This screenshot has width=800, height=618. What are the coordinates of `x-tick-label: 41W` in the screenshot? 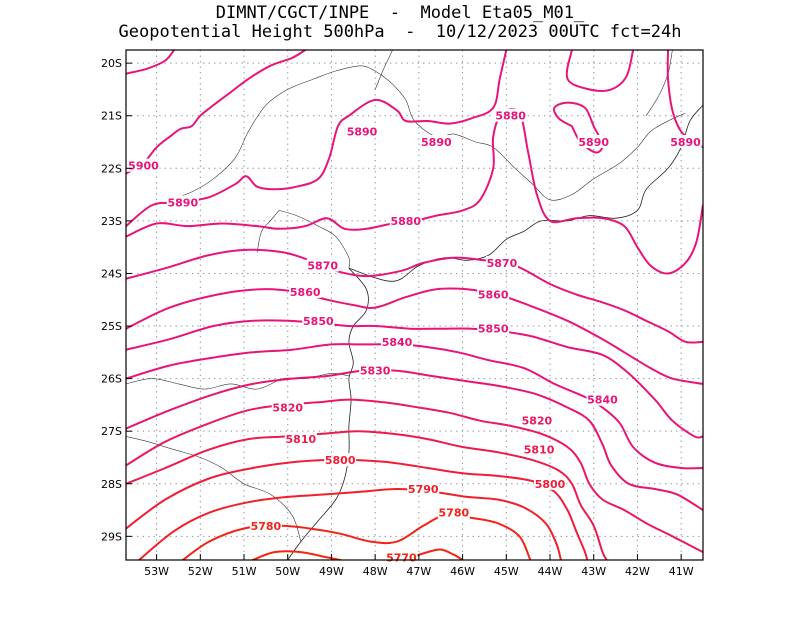 It's located at (681, 571).